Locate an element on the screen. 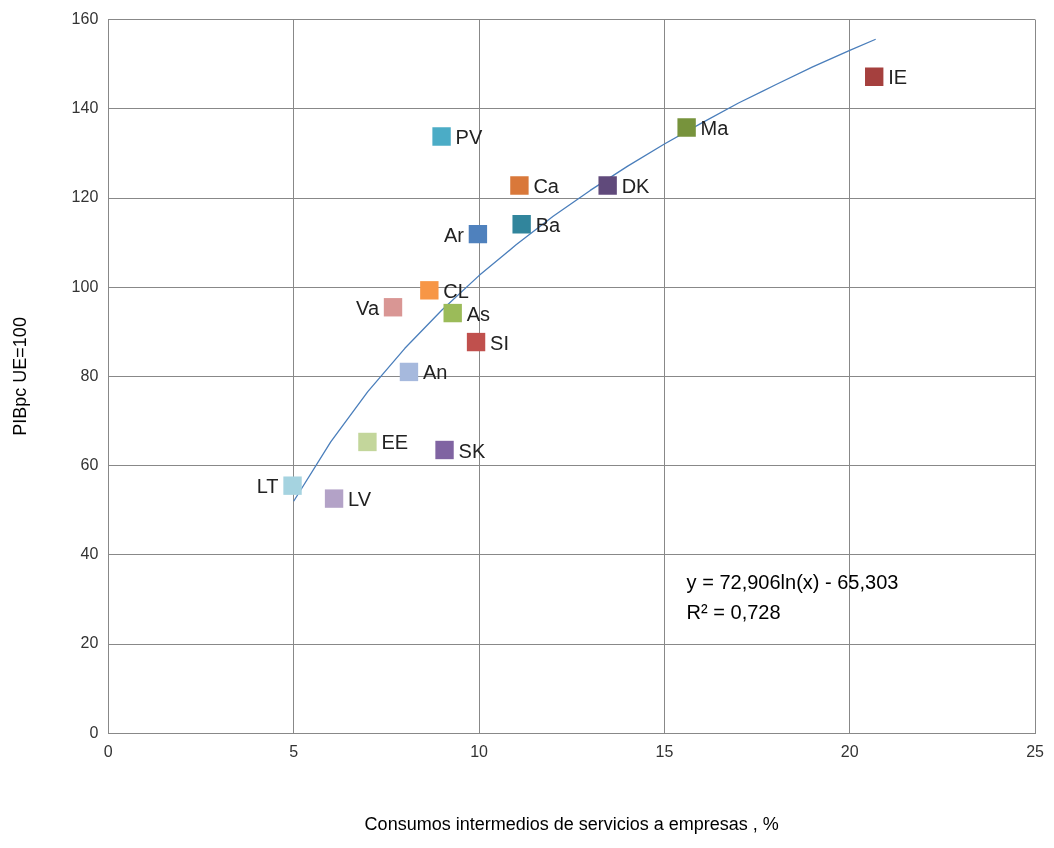  x-tick-label: 5 is located at coordinates (294, 752).